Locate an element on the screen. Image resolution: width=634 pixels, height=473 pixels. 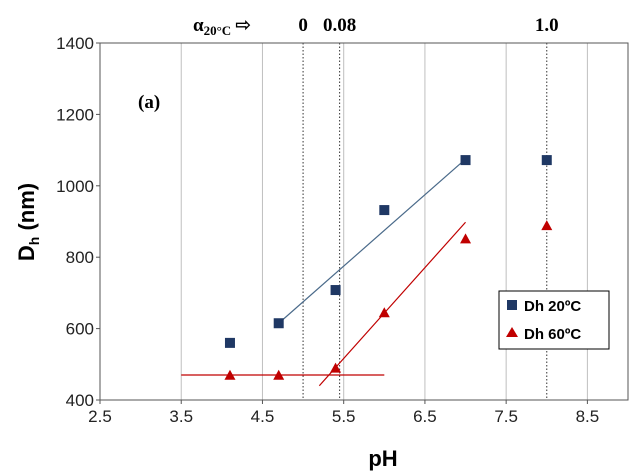
x-tick-label: 5.5 is located at coordinates (344, 416).